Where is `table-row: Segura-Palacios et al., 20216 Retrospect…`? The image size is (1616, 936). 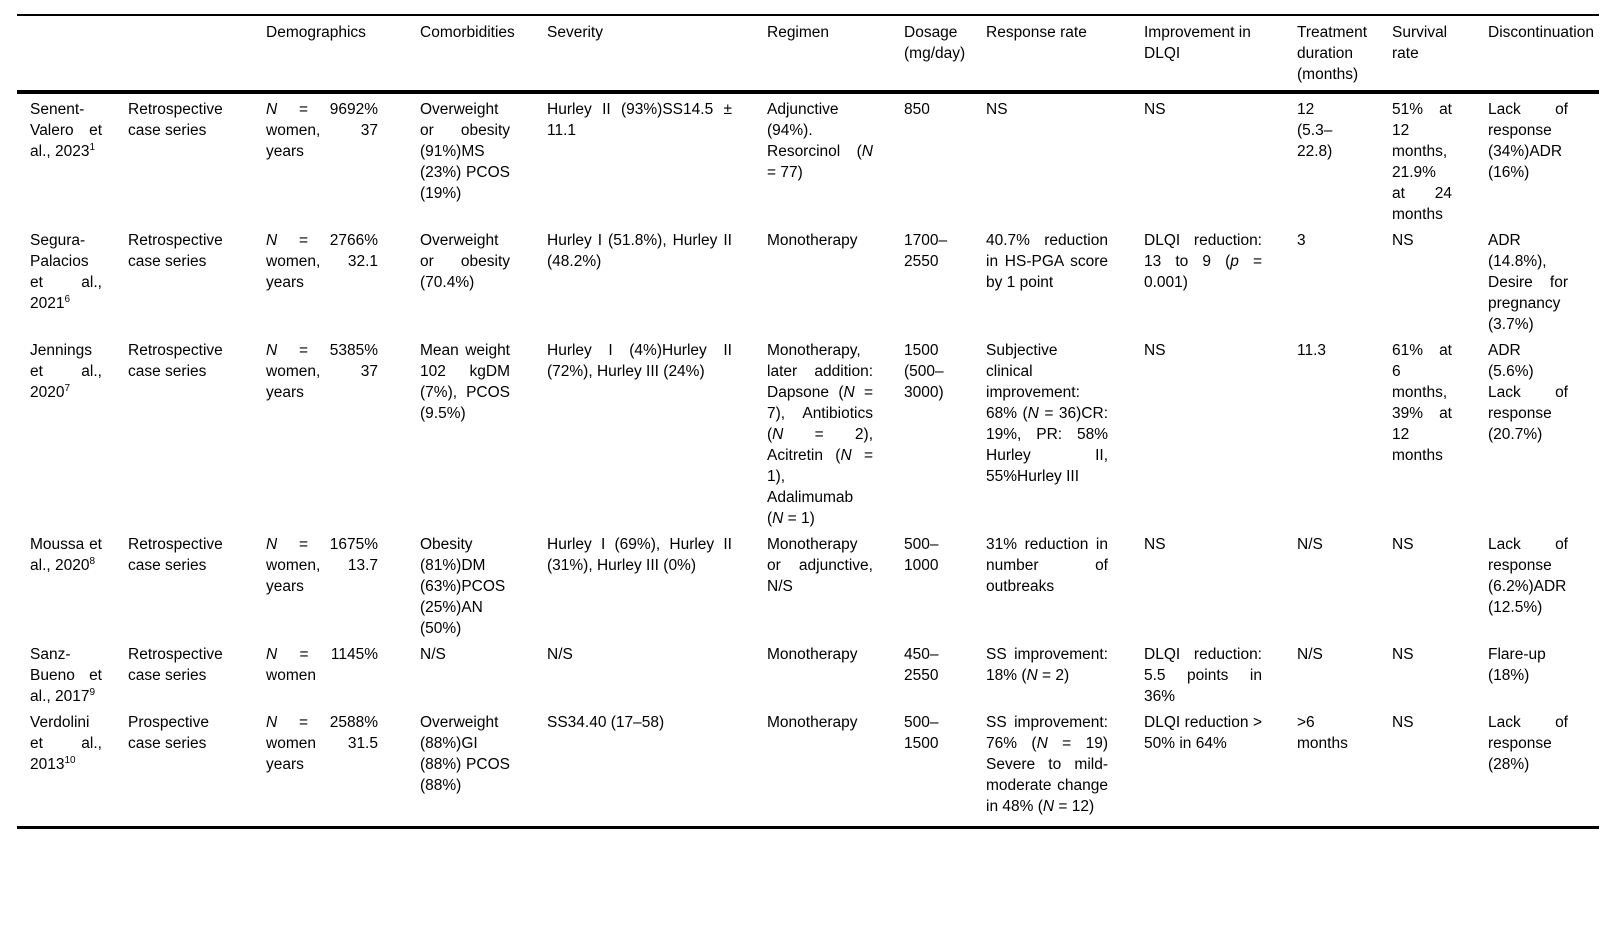
table-row: Segura-Palacios et al., 20216 Retrospect… is located at coordinates (808, 280).